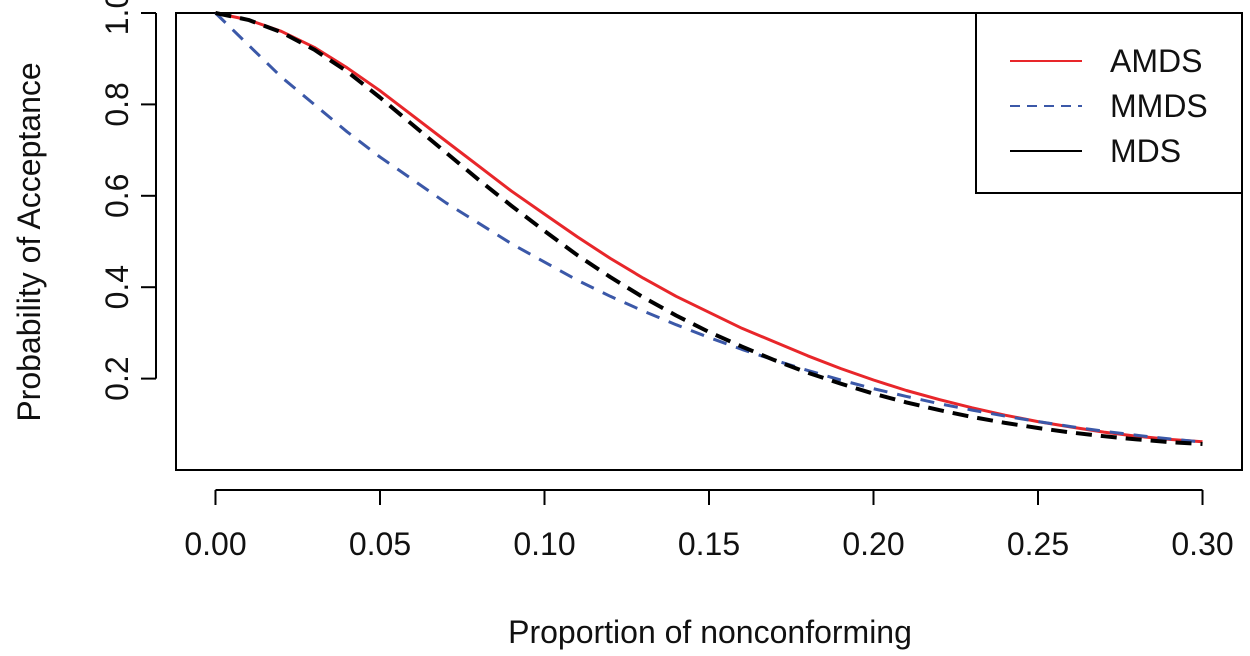 This screenshot has height=656, width=1250. What do you see at coordinates (1038, 544) in the screenshot?
I see `x-tick-label: 0.25` at bounding box center [1038, 544].